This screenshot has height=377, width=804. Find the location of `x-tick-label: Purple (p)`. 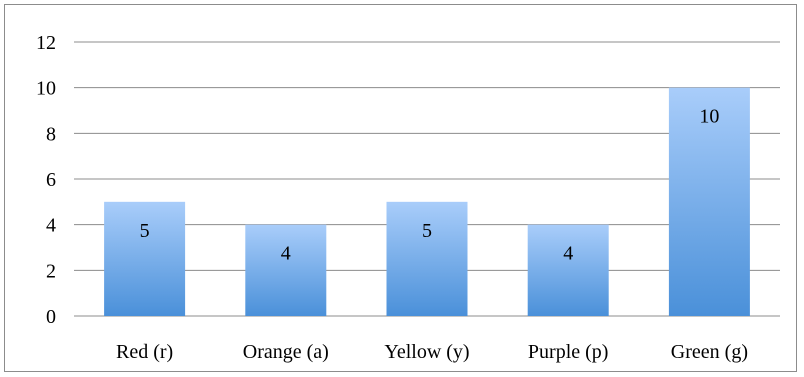

x-tick-label: Purple (p) is located at coordinates (568, 352).